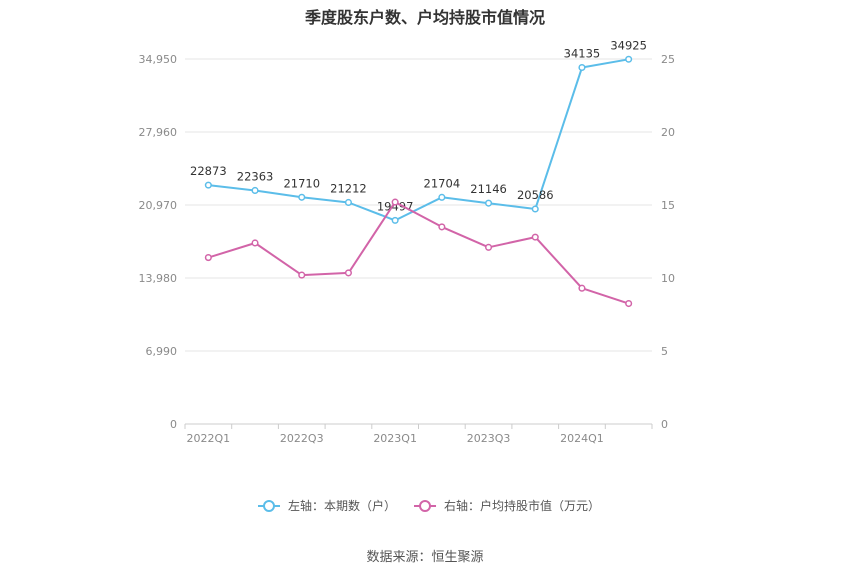 This screenshot has height=575, width=850. I want to click on data-label: 20586, so click(535, 195).